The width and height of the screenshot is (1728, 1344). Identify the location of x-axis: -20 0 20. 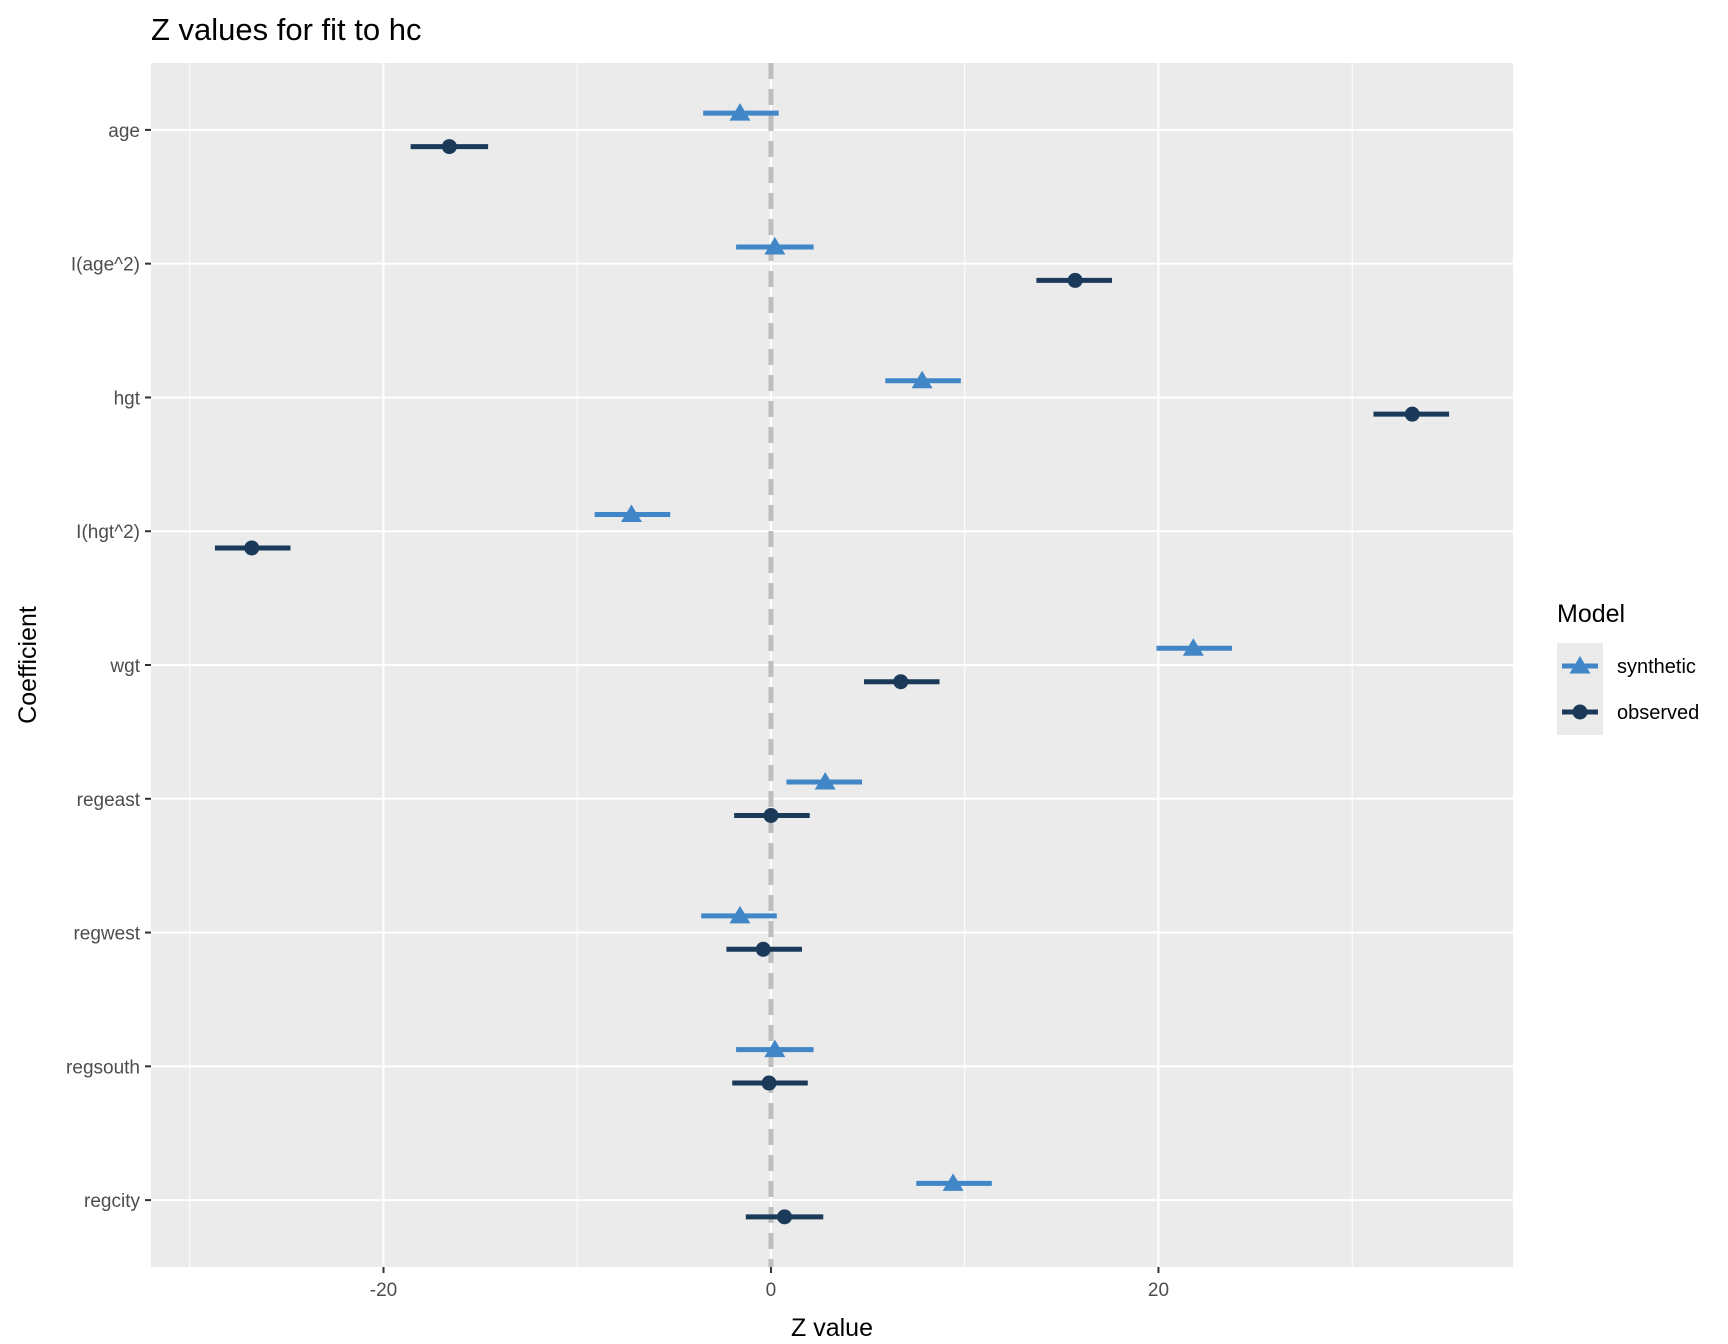
(769, 1284).